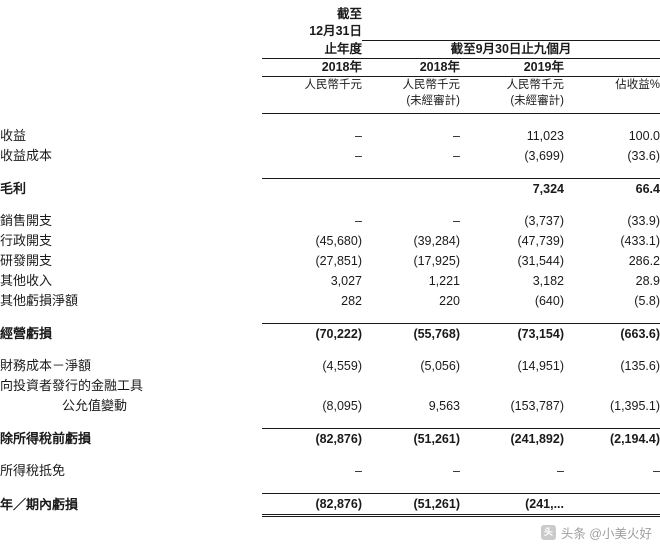 This screenshot has width=660, height=558. I want to click on row-value: 3,182, so click(548, 280).